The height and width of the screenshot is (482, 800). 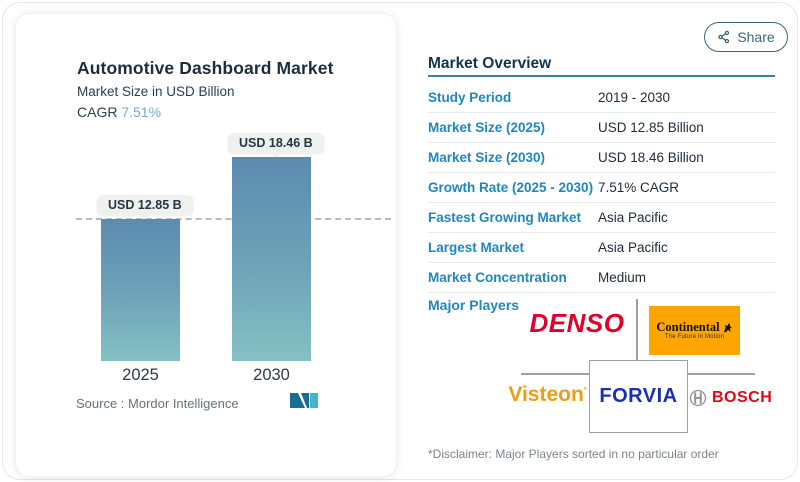 What do you see at coordinates (490, 63) in the screenshot?
I see `overview-heading: Market Overview` at bounding box center [490, 63].